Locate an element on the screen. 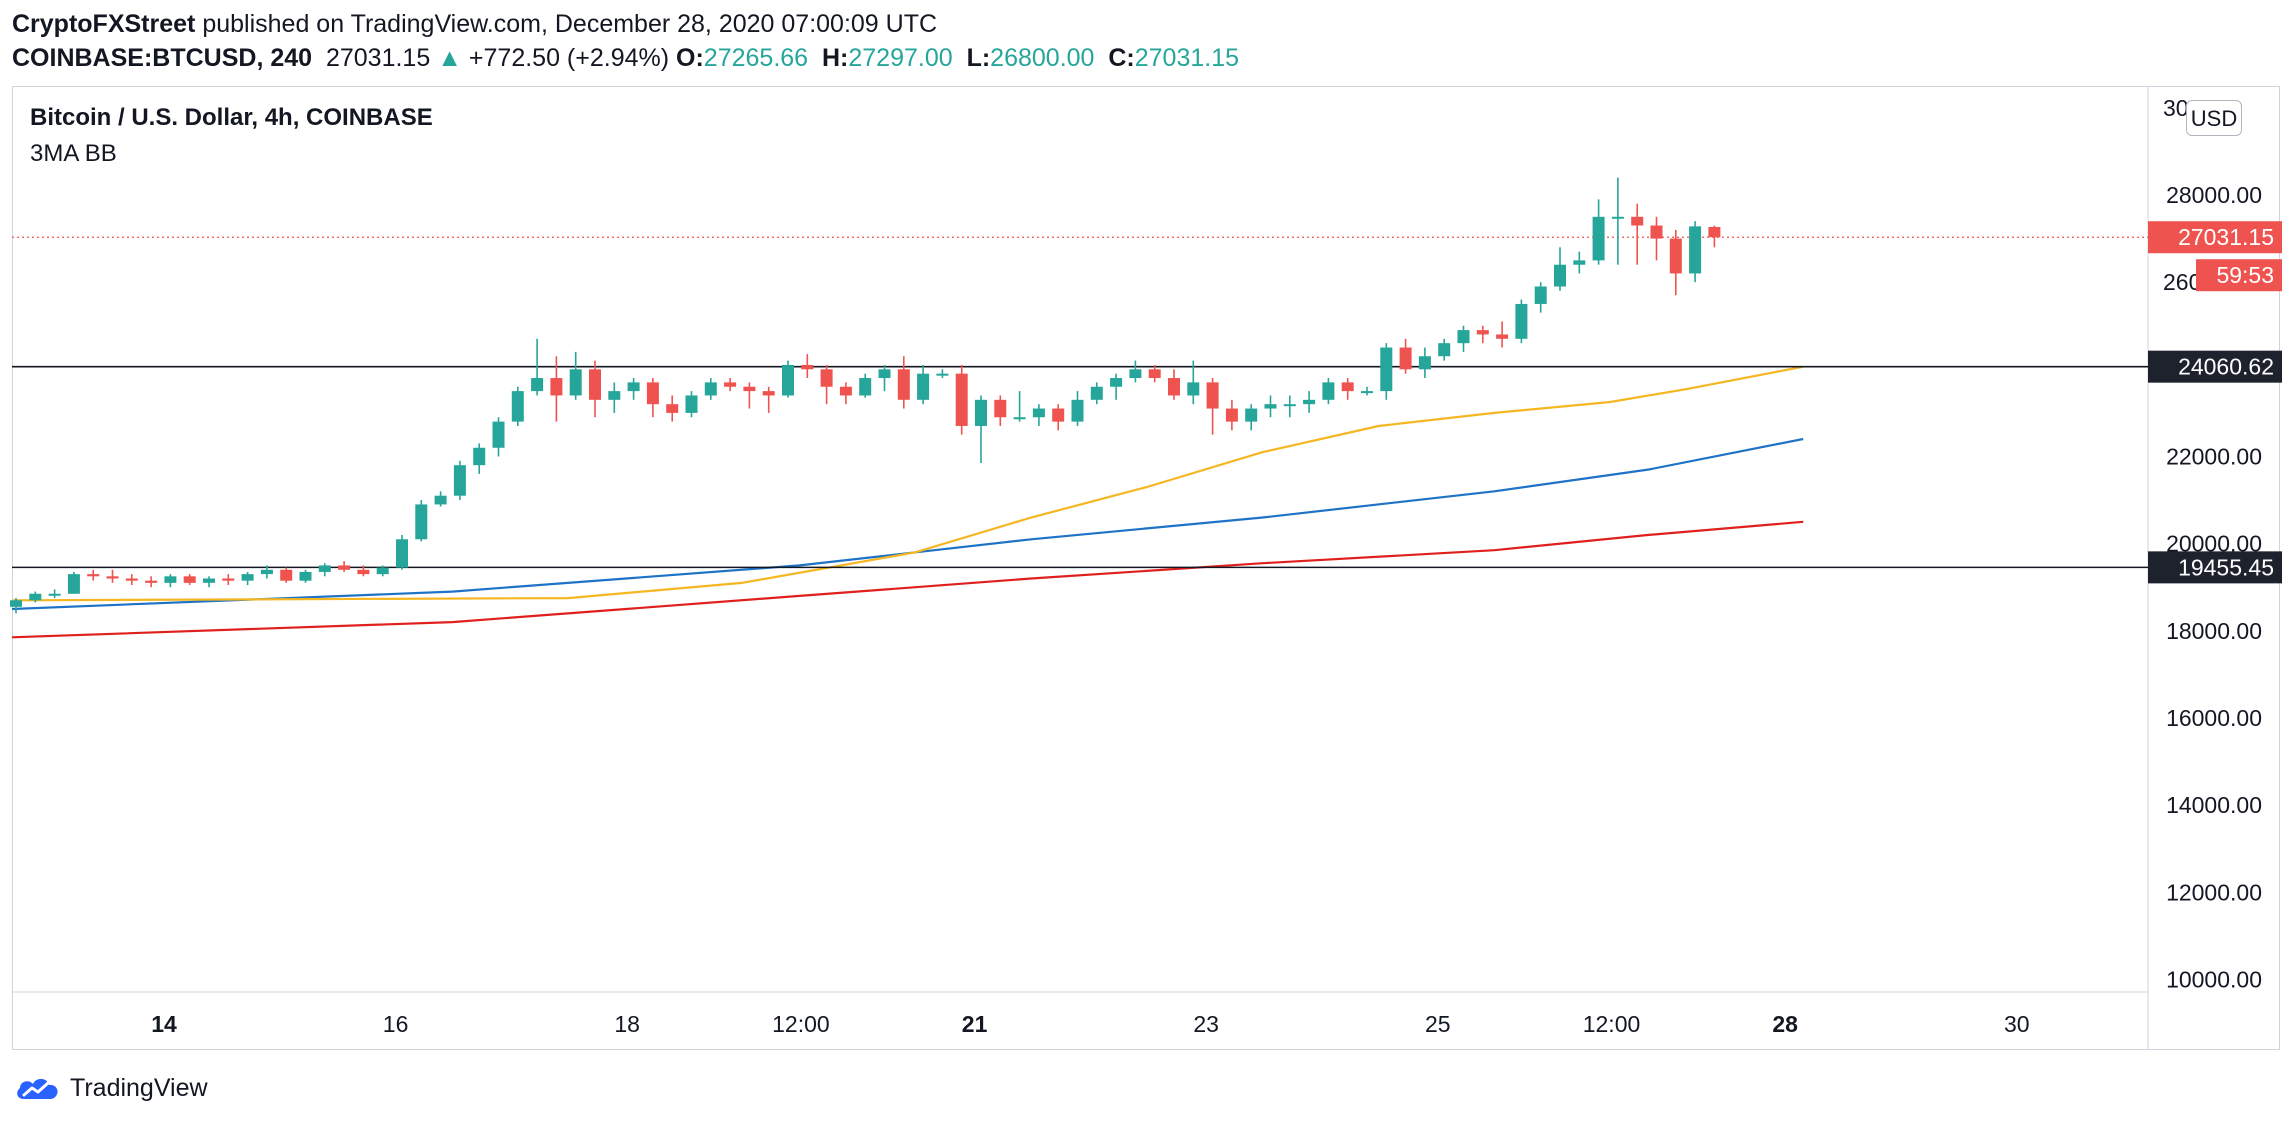 The image size is (2294, 1124). price-tick-label: 16000.00 is located at coordinates (2214, 718).